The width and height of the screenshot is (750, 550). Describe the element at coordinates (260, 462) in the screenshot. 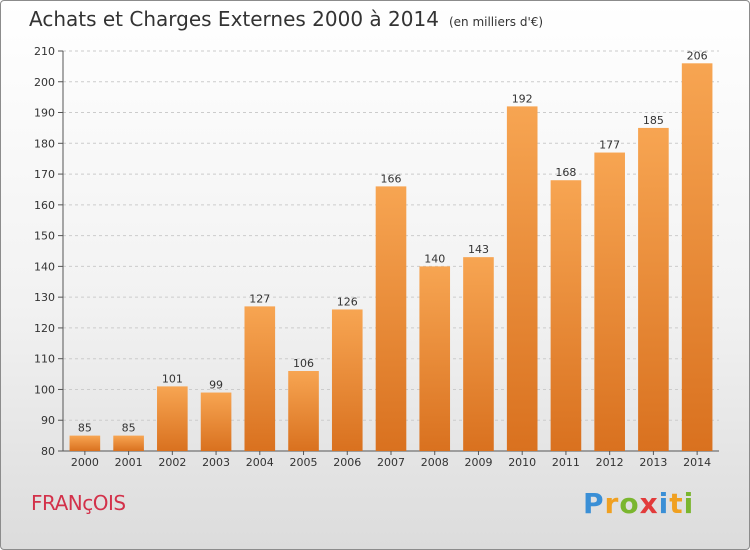

I see `x-tick-label: 2004` at that location.